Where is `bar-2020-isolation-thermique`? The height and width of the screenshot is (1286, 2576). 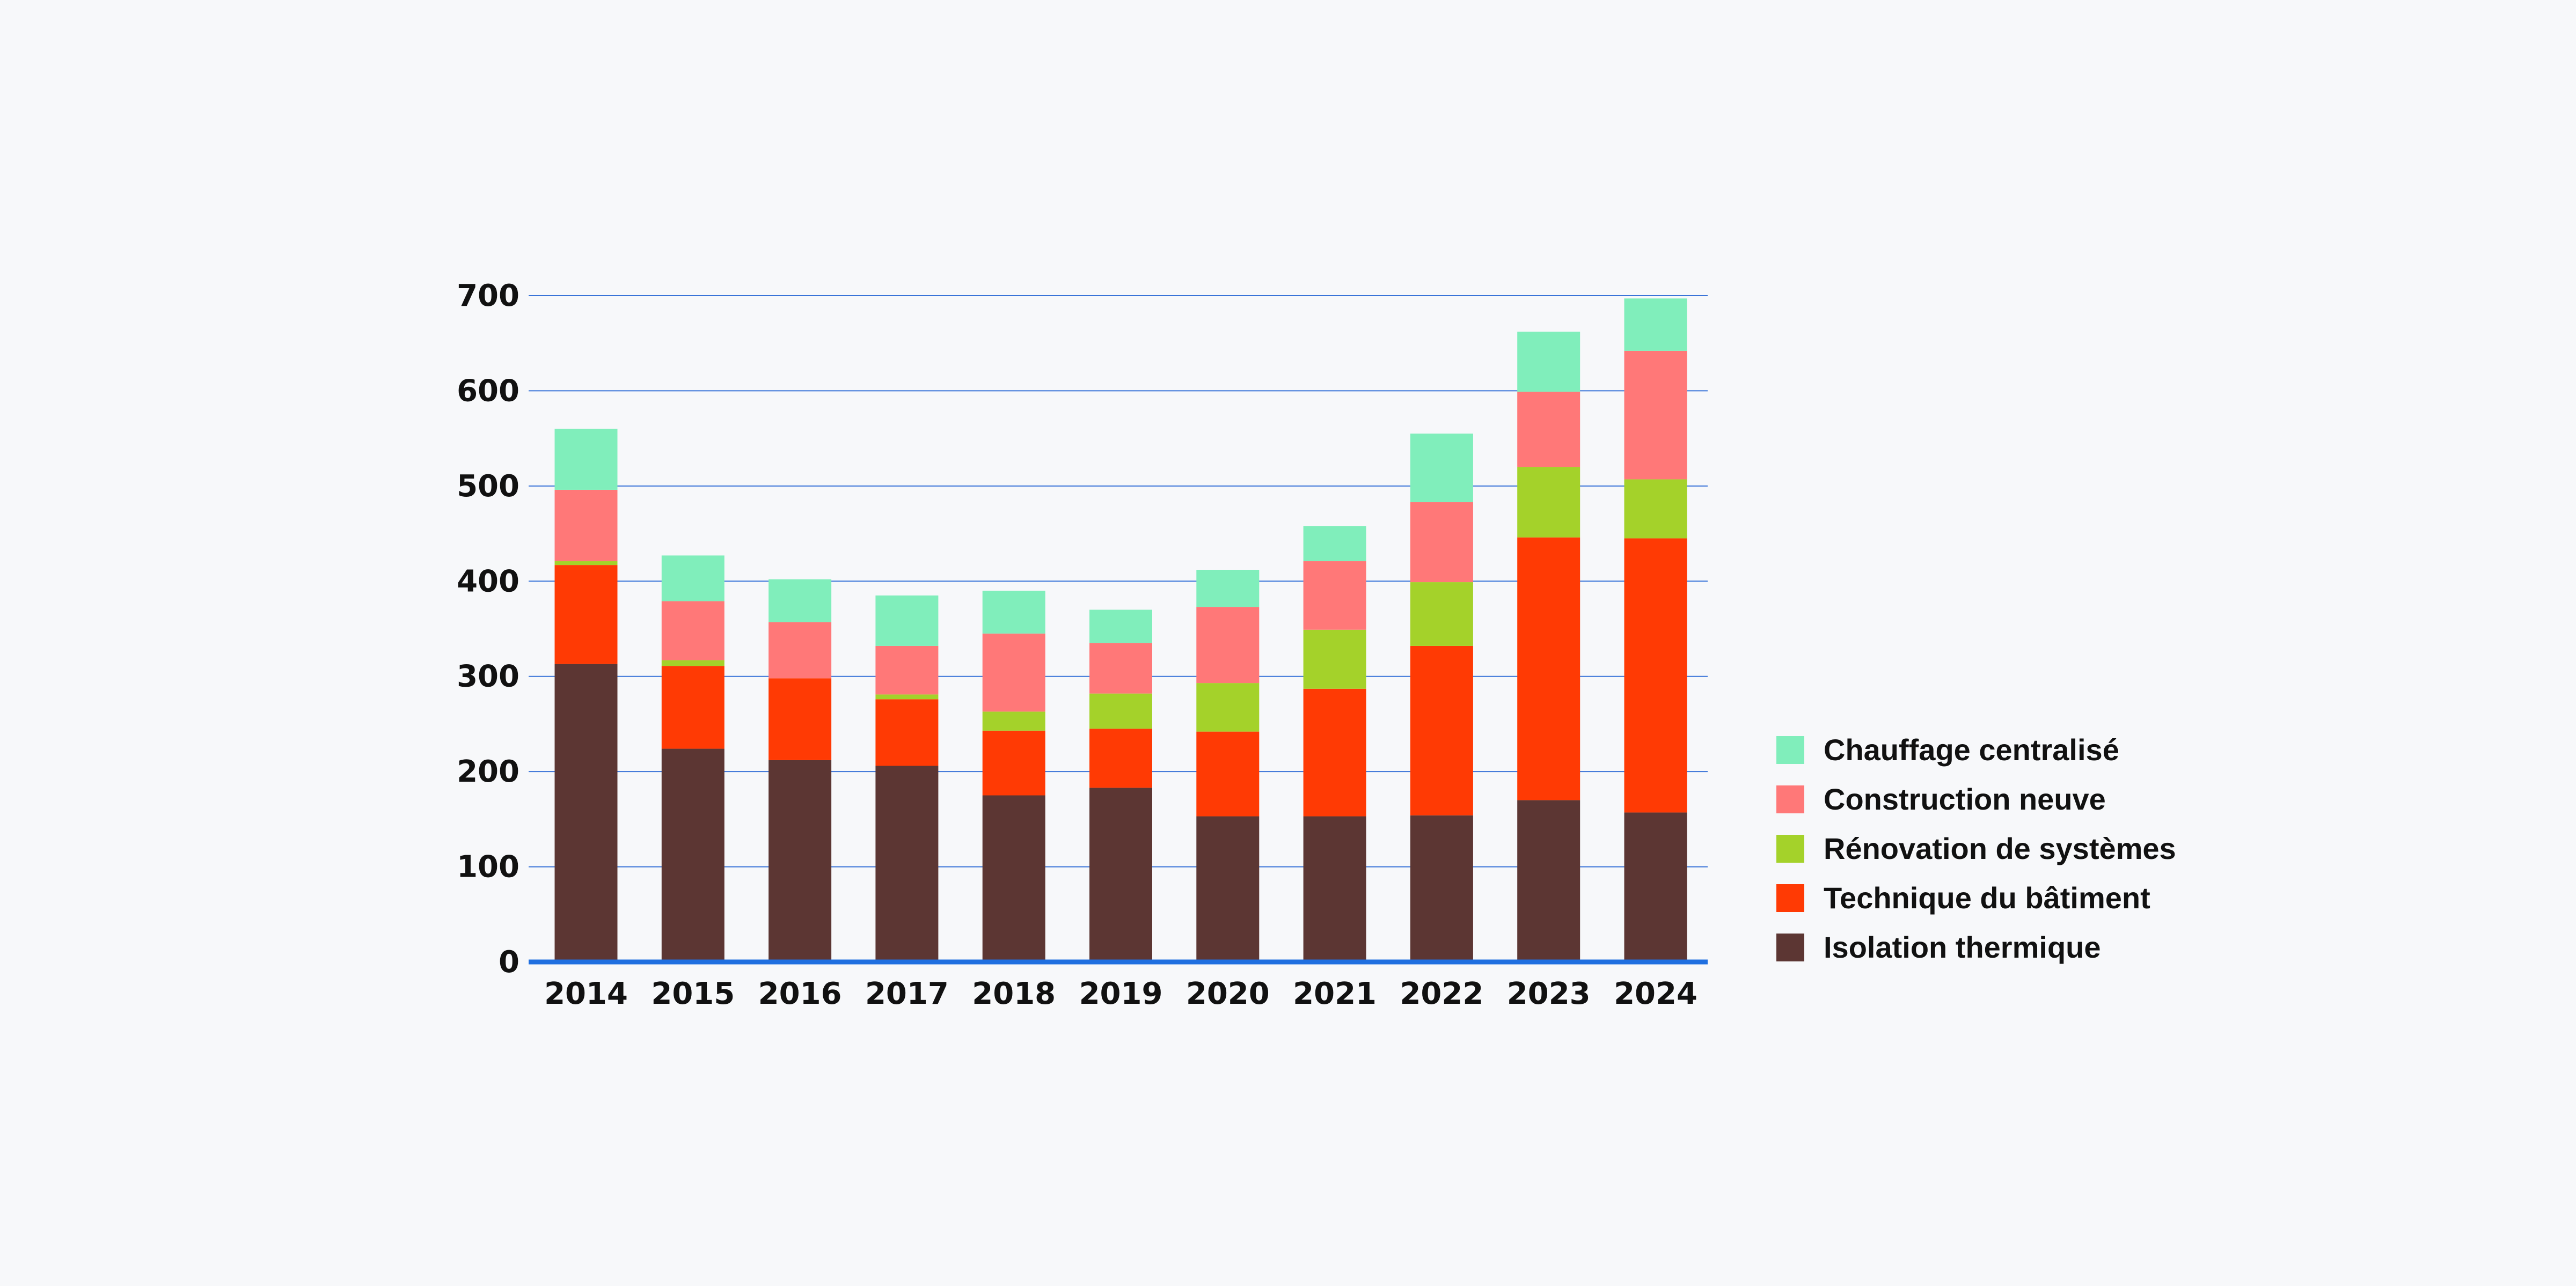
bar-2020-isolation-thermique is located at coordinates (1228, 889).